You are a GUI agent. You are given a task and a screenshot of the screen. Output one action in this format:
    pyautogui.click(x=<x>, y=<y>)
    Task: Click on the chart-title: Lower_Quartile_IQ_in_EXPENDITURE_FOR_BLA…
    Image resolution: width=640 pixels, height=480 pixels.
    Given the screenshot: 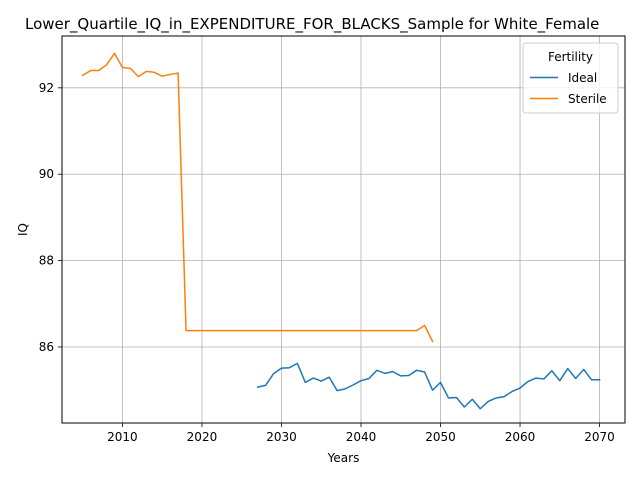 What is the action you would take?
    pyautogui.click(x=312, y=24)
    